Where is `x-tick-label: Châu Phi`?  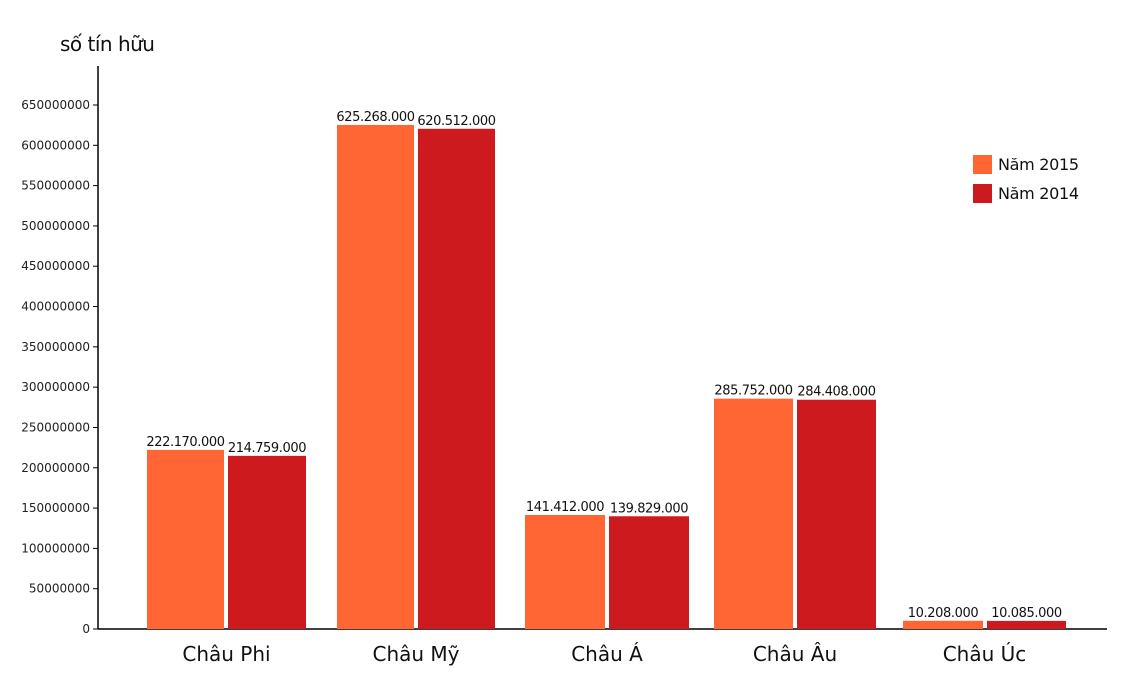
x-tick-label: Châu Phi is located at coordinates (226, 654).